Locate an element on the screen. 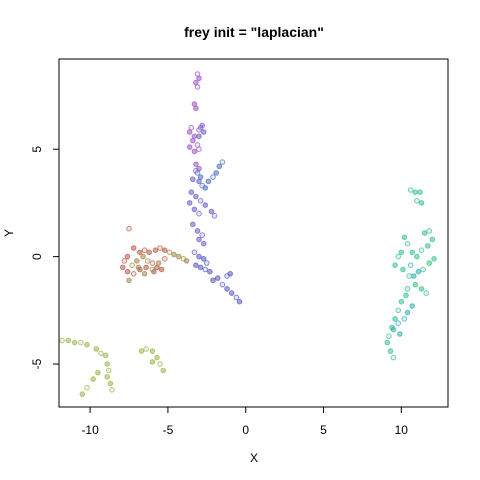 The height and width of the screenshot is (480, 480). x-tick-label: 10 is located at coordinates (402, 430).